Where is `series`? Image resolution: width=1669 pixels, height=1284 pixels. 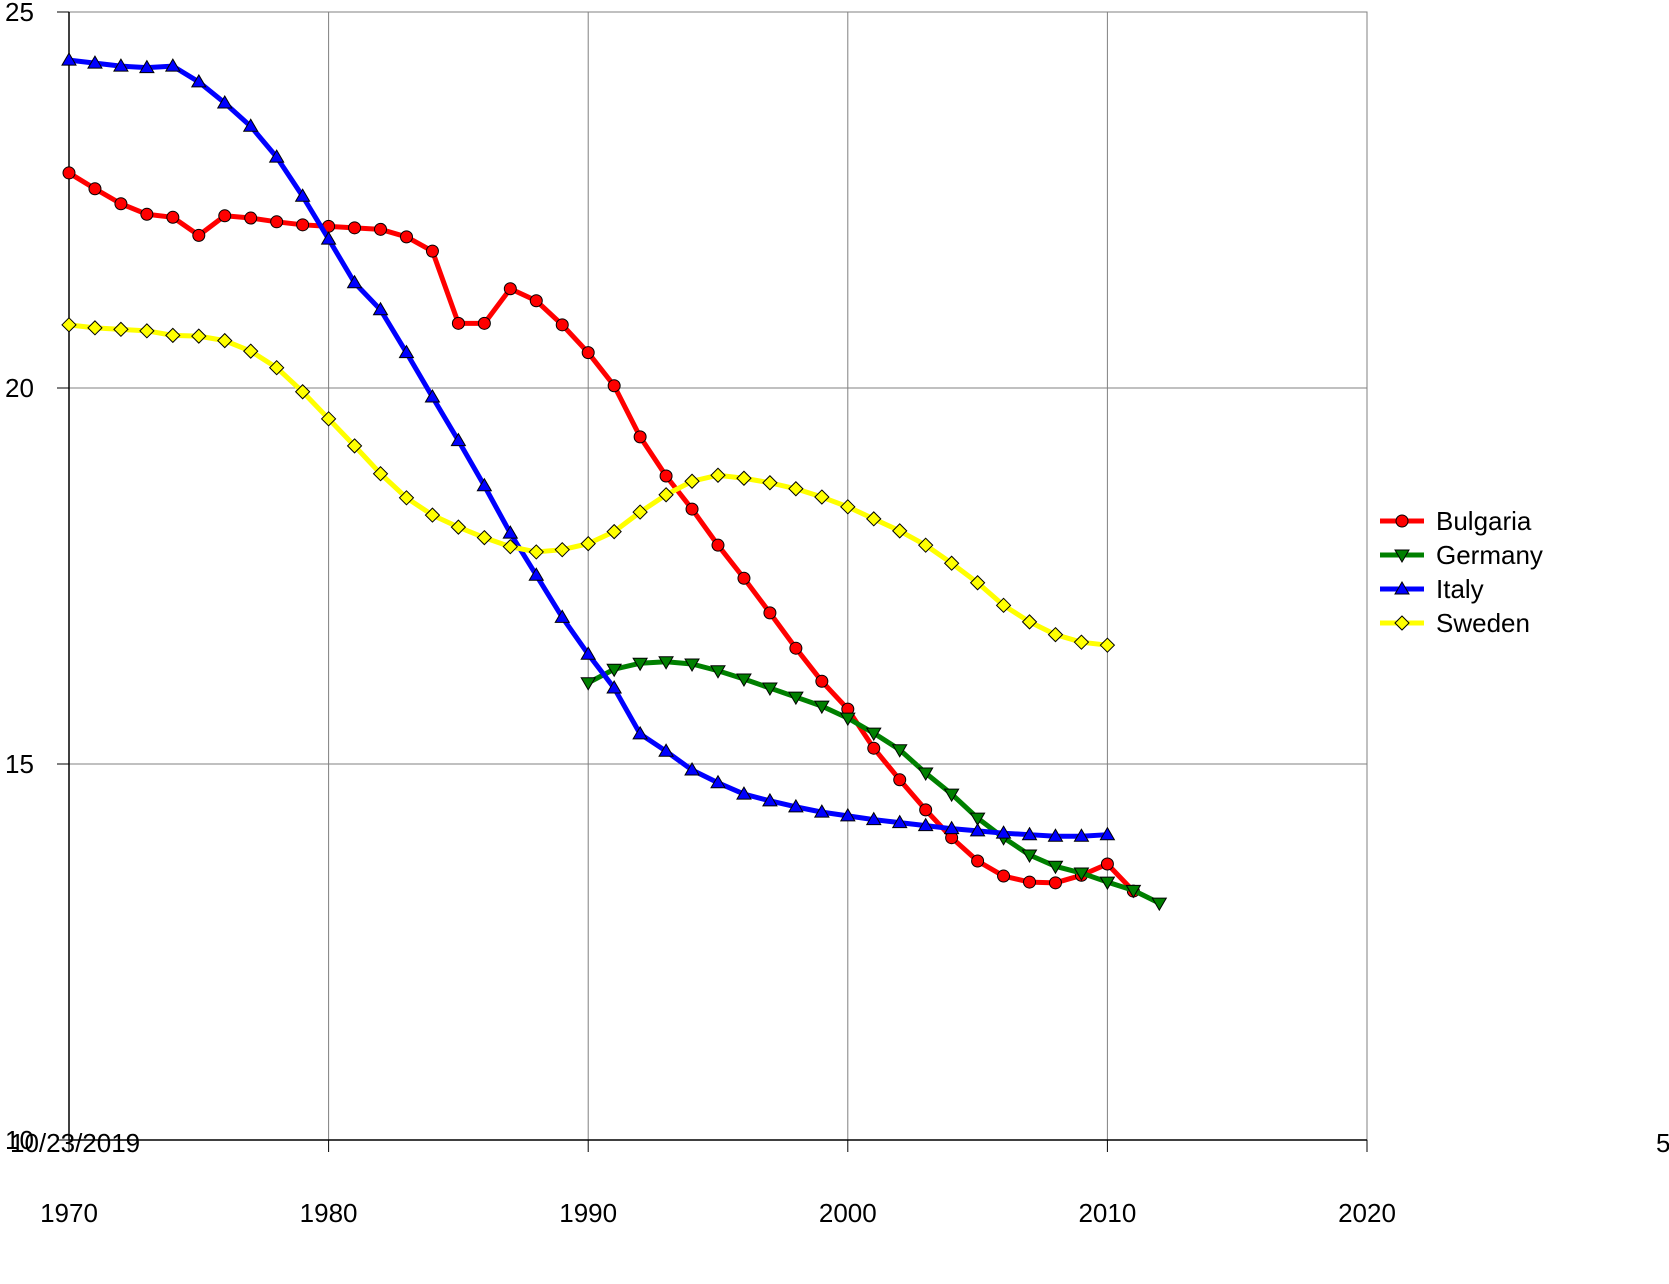
series is located at coordinates (874, 784).